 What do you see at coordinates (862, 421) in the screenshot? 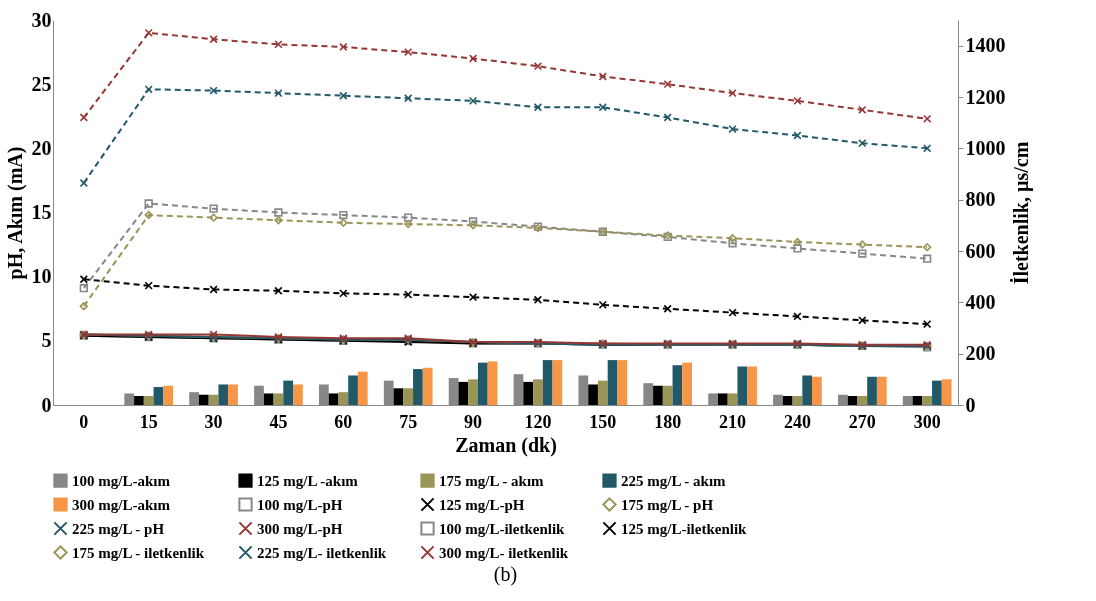
I see `x-tick-label: 270` at bounding box center [862, 421].